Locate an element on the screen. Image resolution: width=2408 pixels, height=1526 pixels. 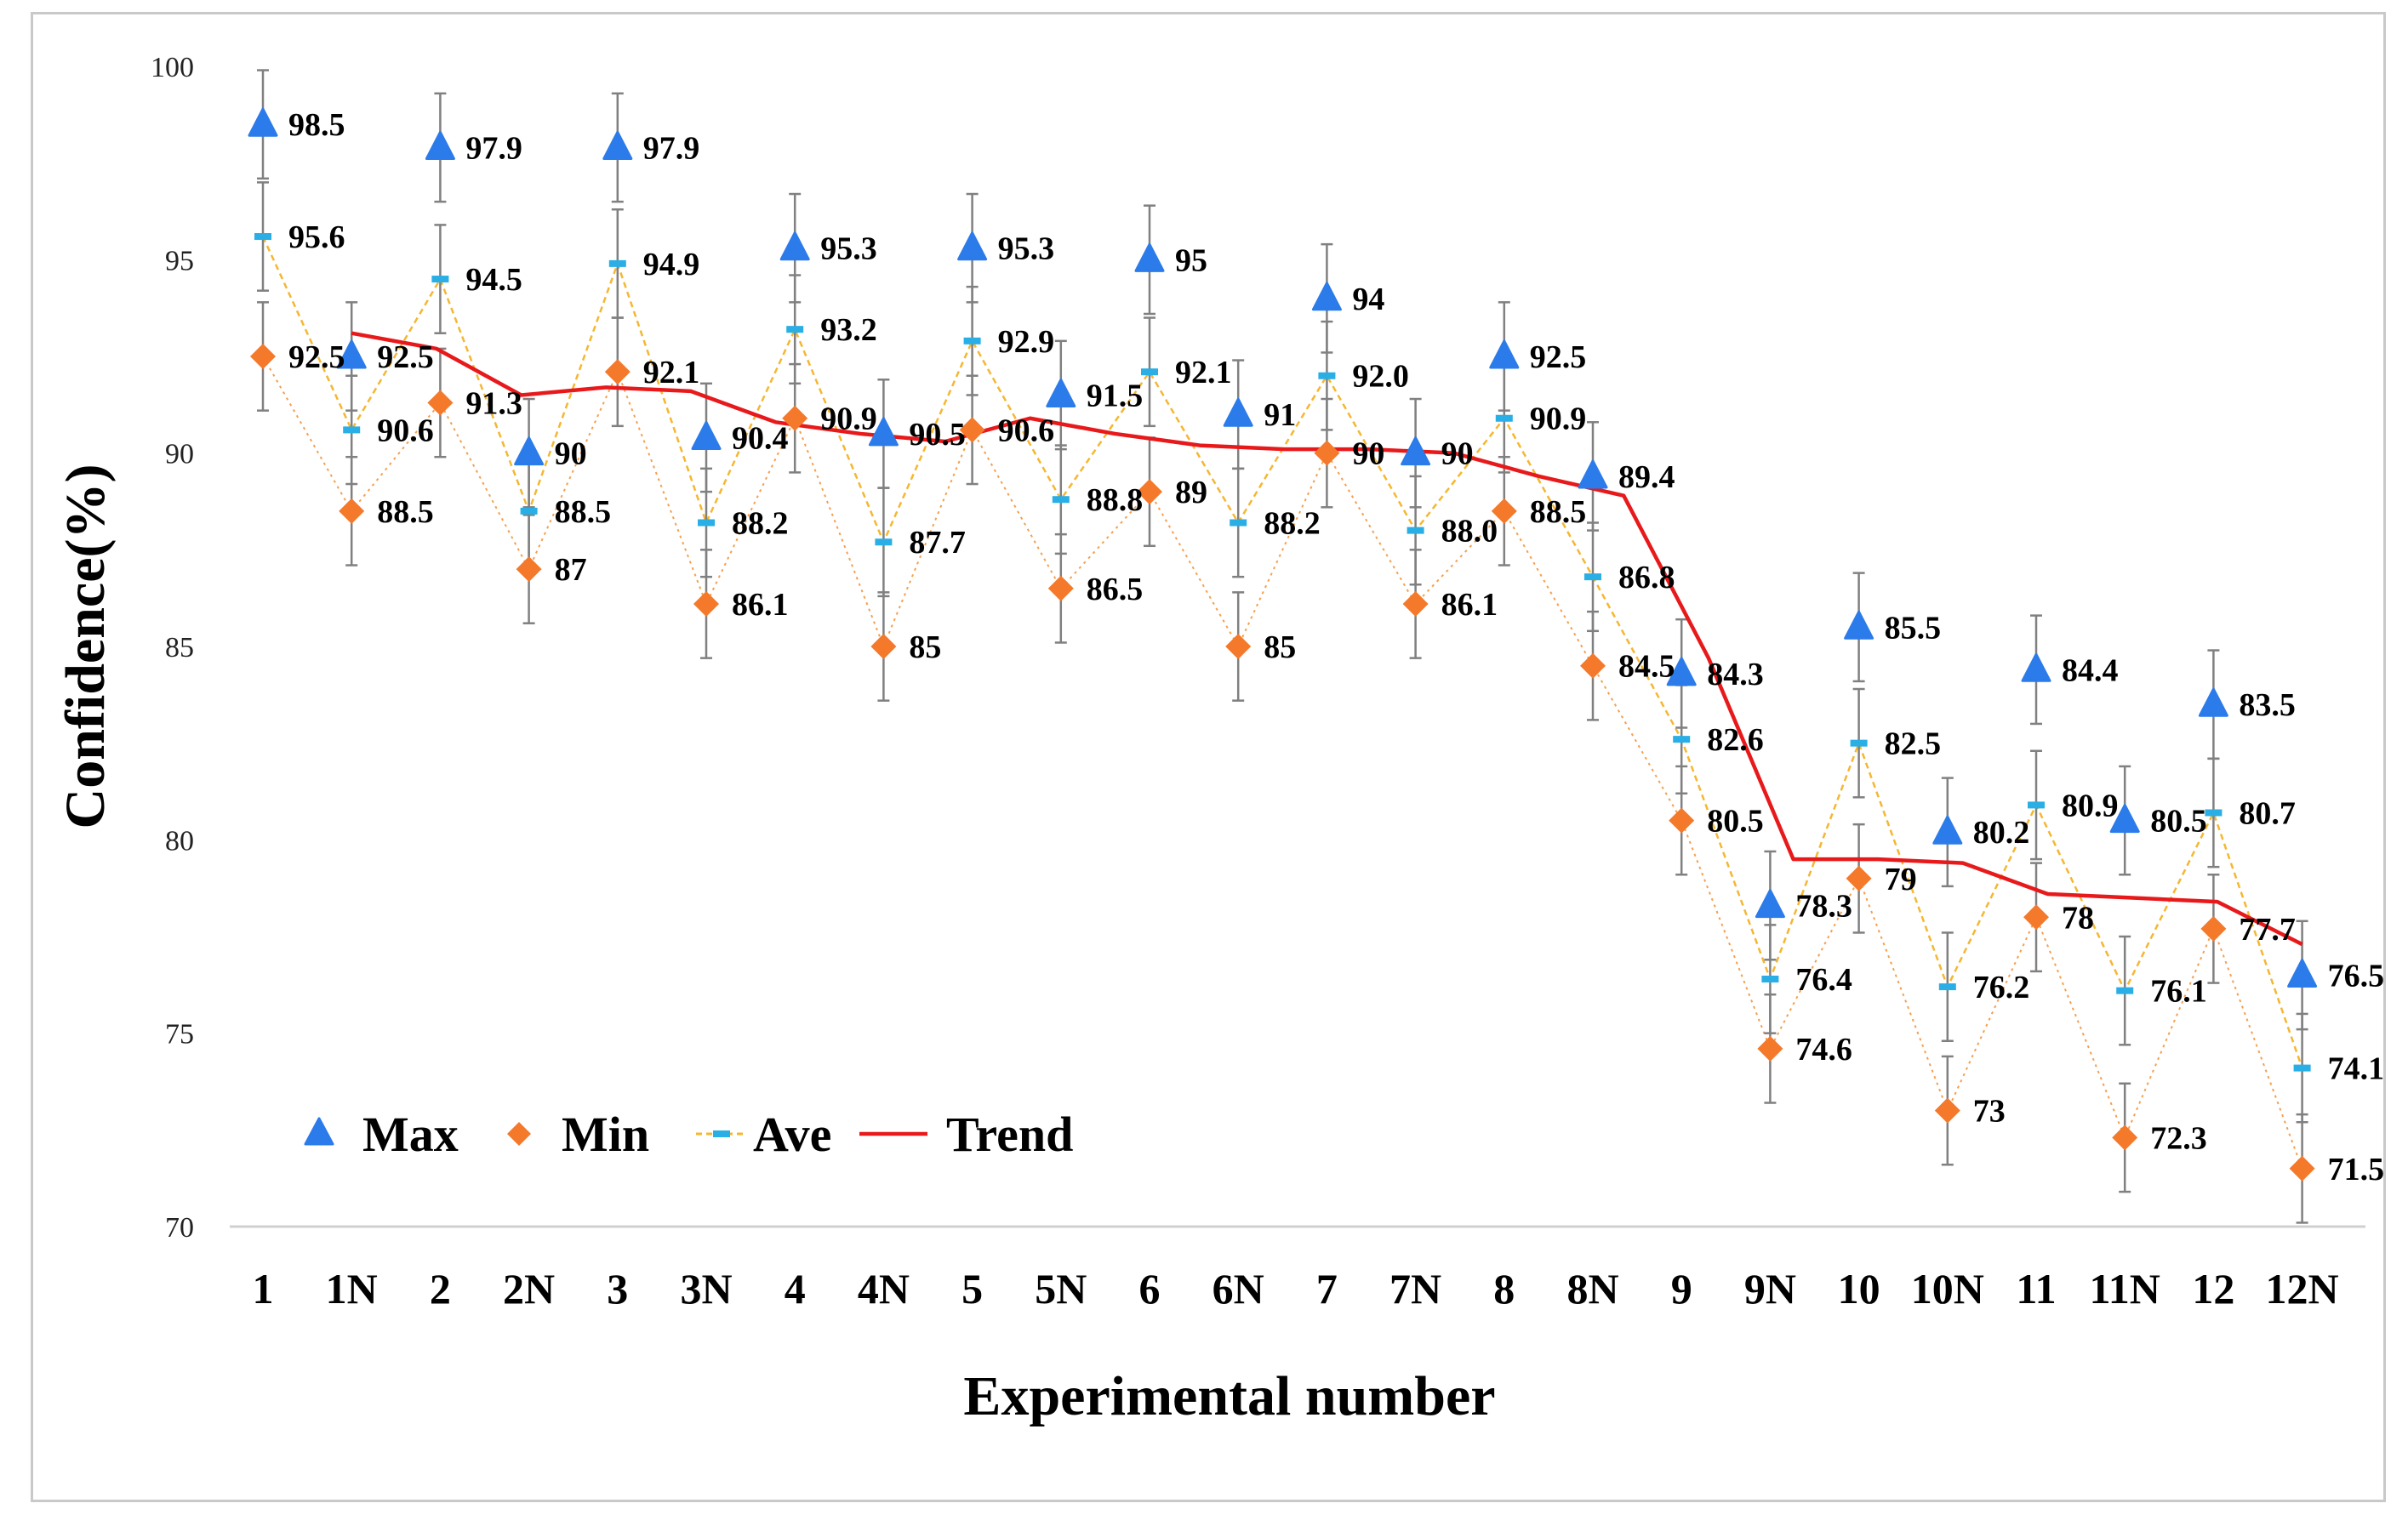
x-tick-label: 6N is located at coordinates (1238, 1288).